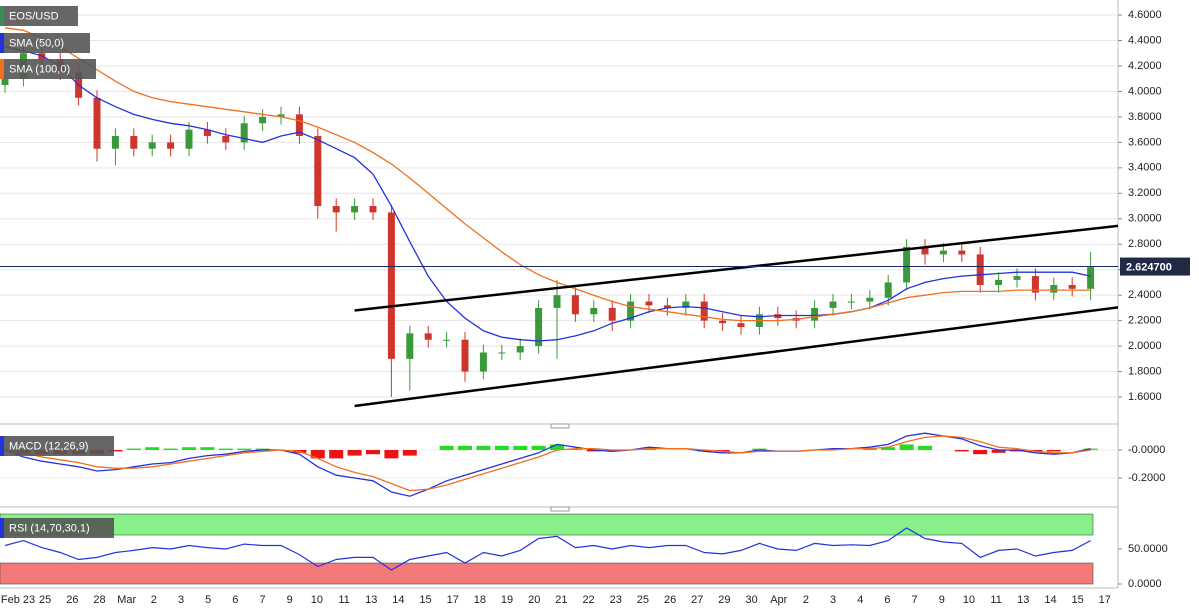 The width and height of the screenshot is (1199, 612). What do you see at coordinates (736, 357) in the screenshot?
I see `trend-line` at bounding box center [736, 357].